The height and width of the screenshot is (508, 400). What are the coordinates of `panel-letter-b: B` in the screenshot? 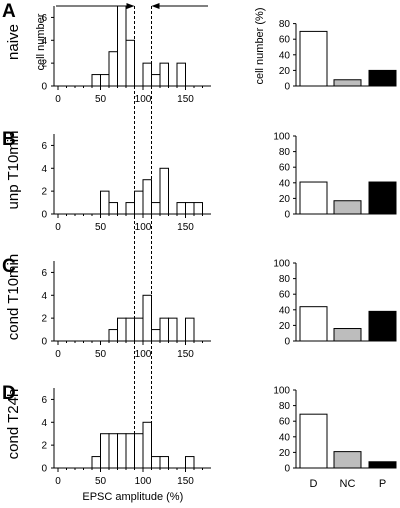 It's located at (9, 139).